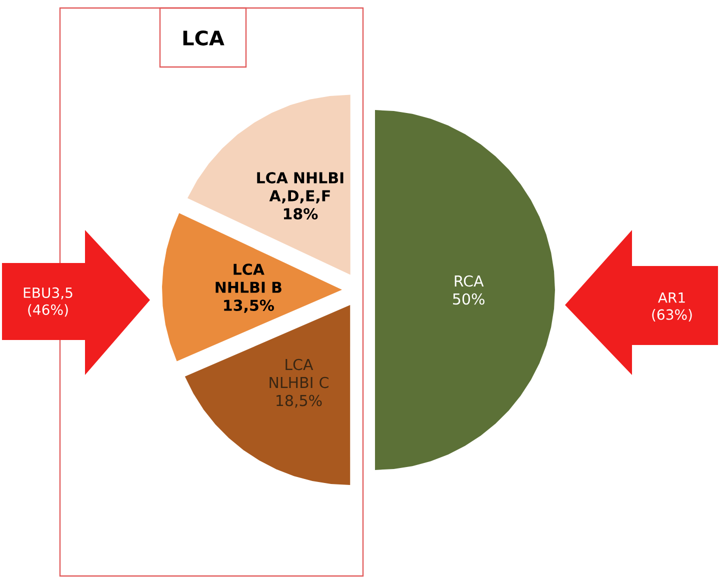 The image size is (720, 582). Describe the element at coordinates (299, 401) in the screenshot. I see `data-label: 18,5%` at that location.